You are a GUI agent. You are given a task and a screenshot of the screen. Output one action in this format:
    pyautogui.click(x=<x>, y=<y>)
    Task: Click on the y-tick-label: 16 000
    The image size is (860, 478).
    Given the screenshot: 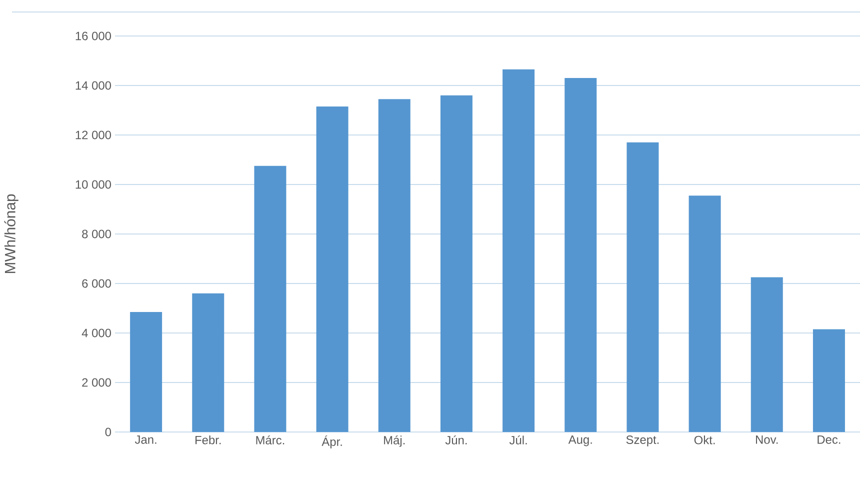 What is the action you would take?
    pyautogui.click(x=94, y=36)
    